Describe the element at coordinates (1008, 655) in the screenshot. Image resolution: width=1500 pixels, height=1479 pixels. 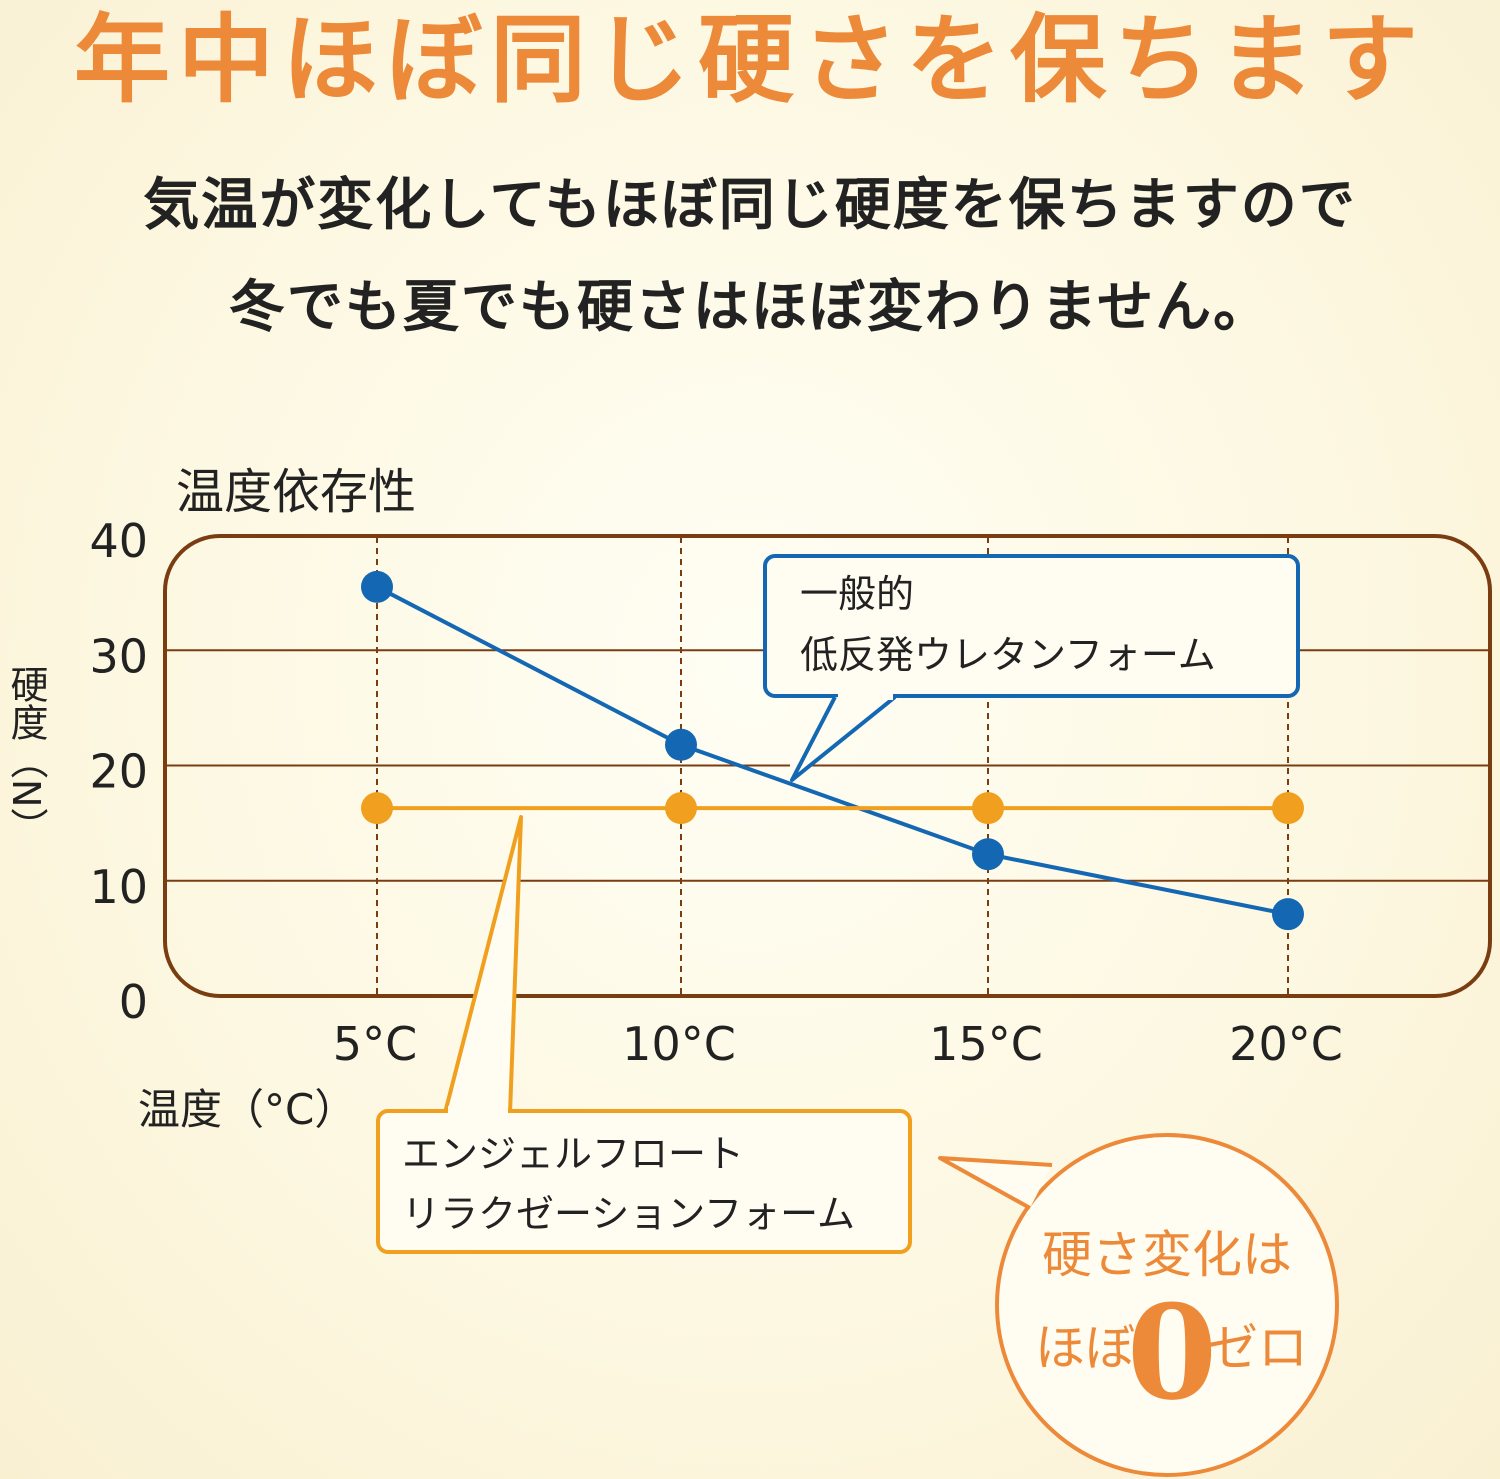
I see `general-foam-label-line2: 低反発ウレタンフォーム` at that location.